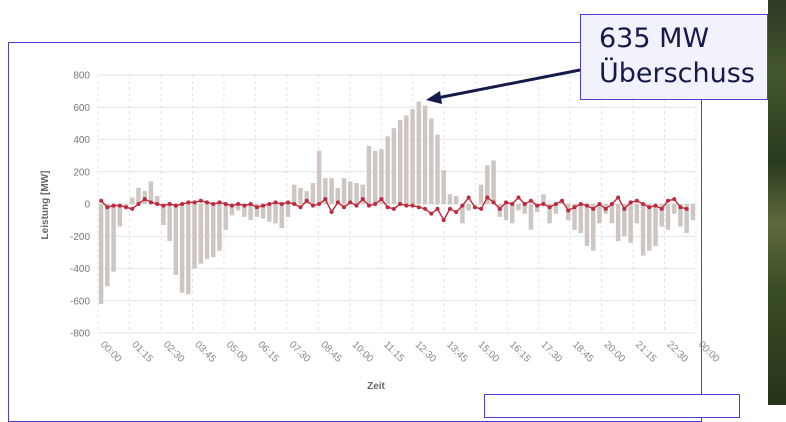  Describe the element at coordinates (709, 352) in the screenshot. I see `x-tick-label: 00:00` at that location.